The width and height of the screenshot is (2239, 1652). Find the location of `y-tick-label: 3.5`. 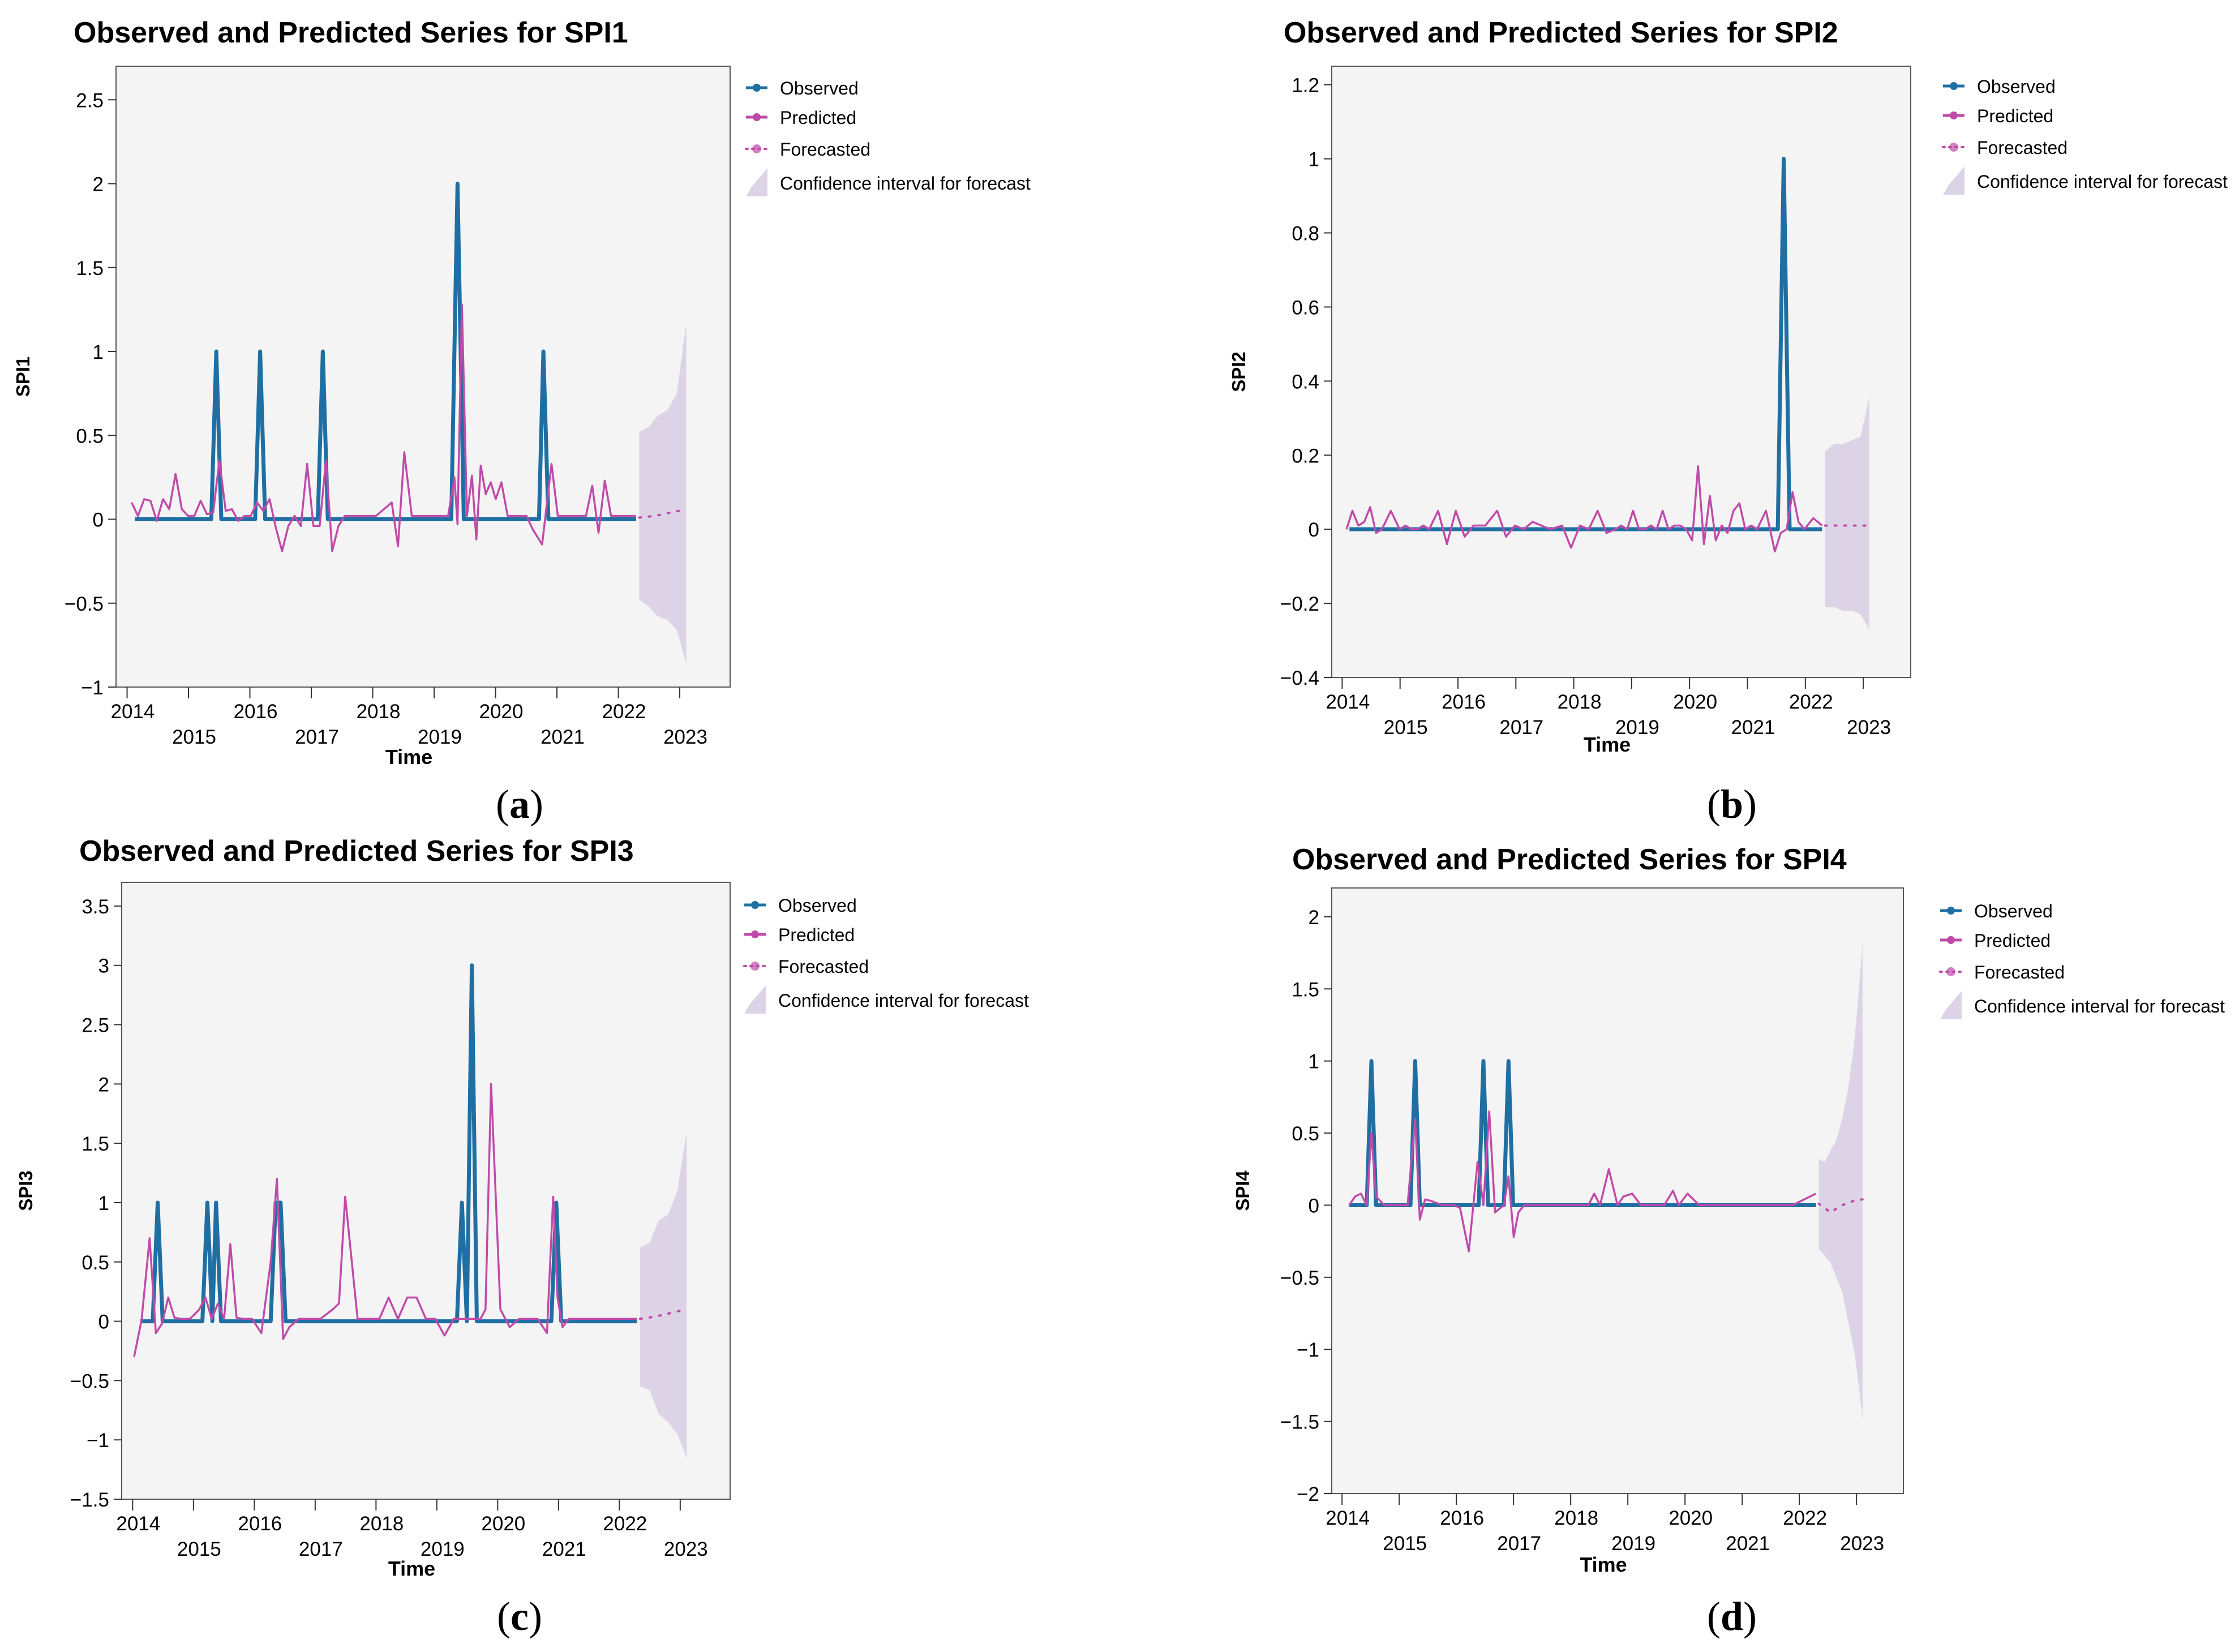

y-tick-label: 3.5 is located at coordinates (95, 907).